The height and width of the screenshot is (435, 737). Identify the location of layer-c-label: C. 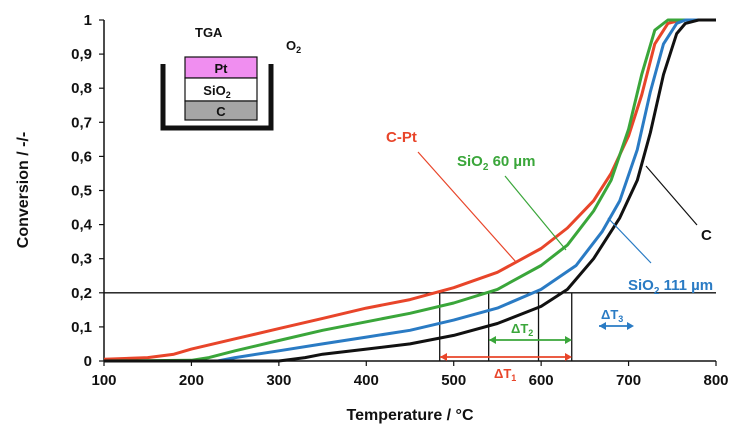
(221, 111).